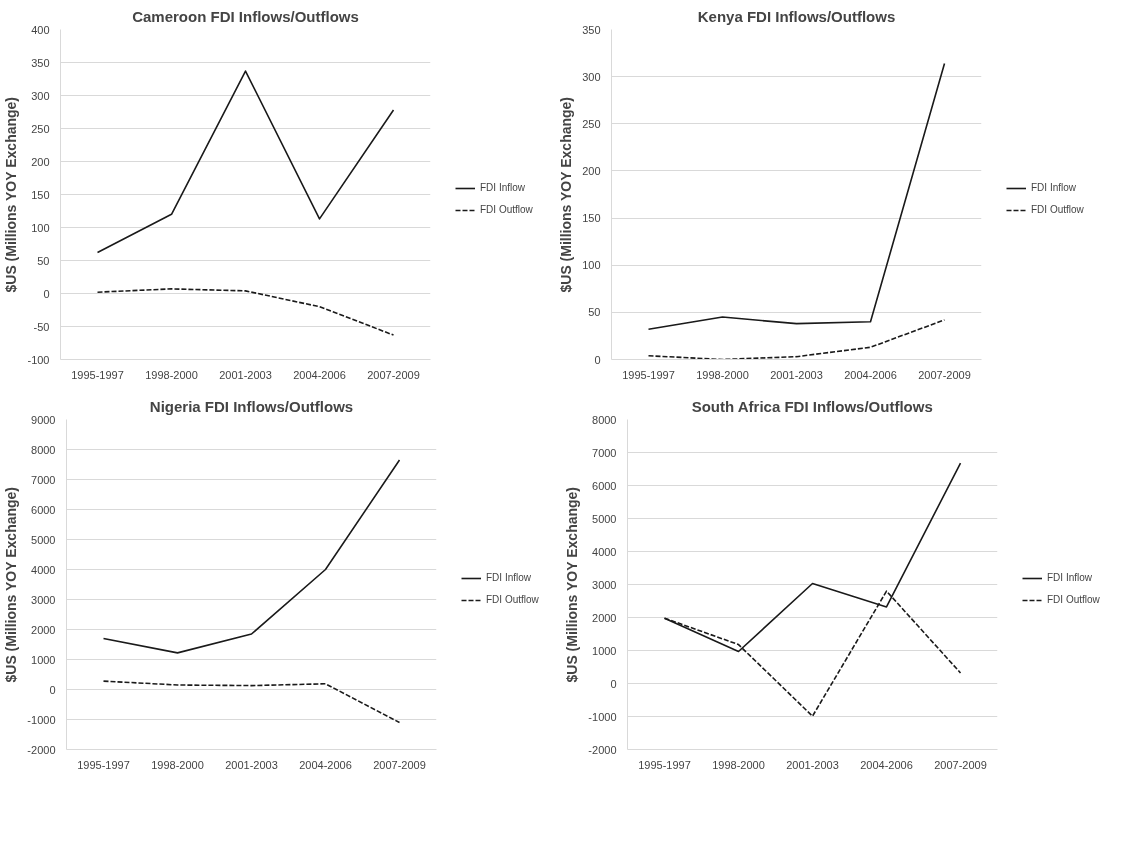  Describe the element at coordinates (796, 16) in the screenshot. I see `chart-title: Kenya FDI Inflows/Outflows` at that location.